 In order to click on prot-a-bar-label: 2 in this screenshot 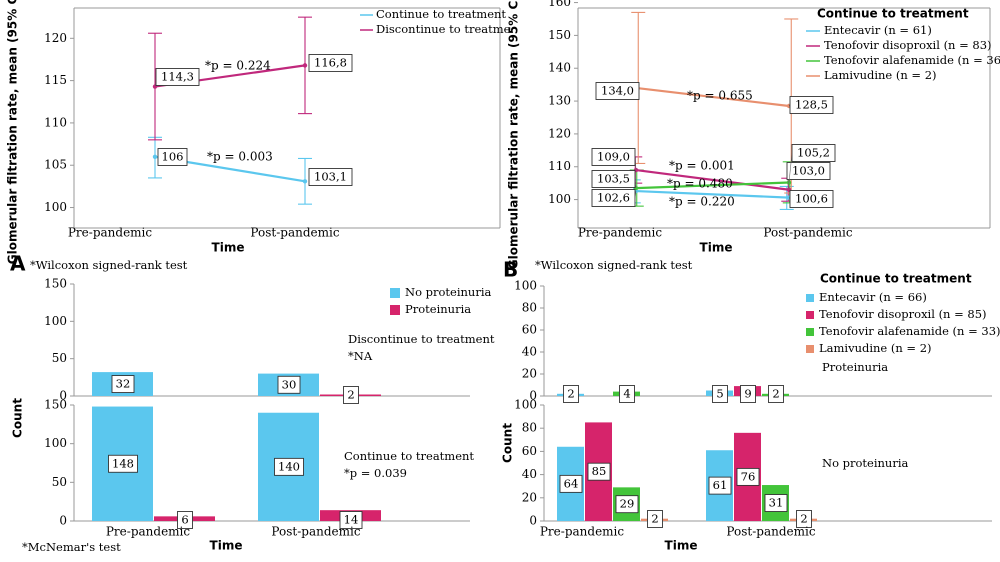, I will do `click(350, 395)`.